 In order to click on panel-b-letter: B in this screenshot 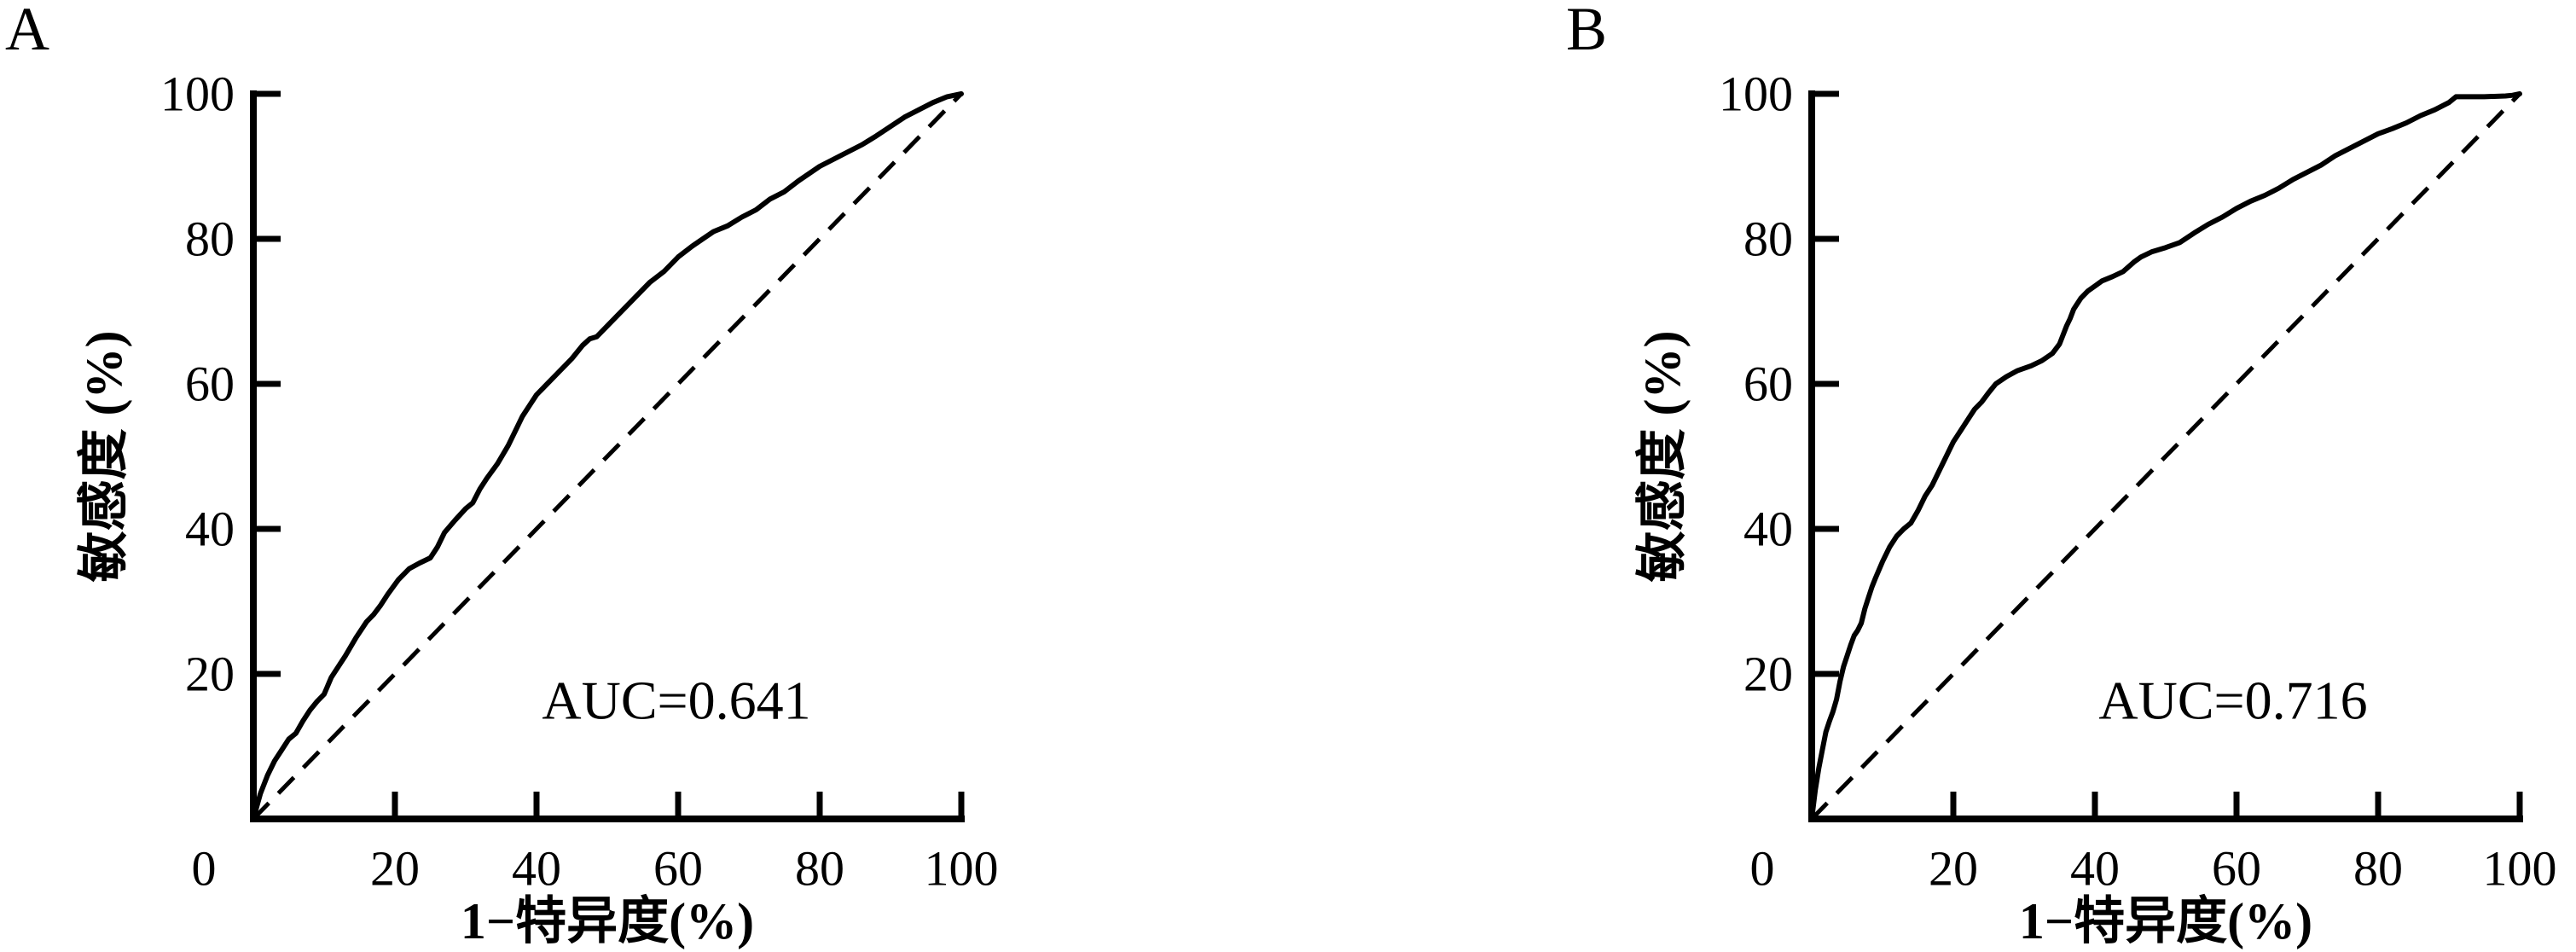, I will do `click(1586, 31)`.